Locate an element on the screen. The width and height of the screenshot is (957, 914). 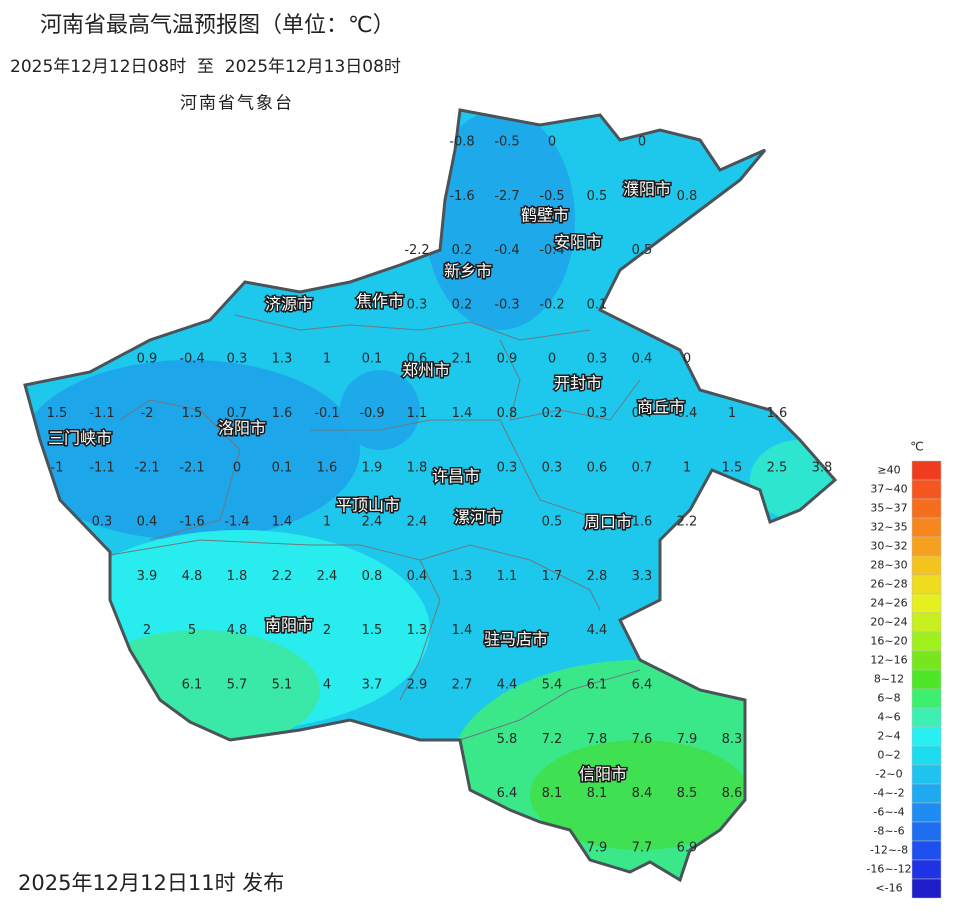
grid-value: 4.4 is located at coordinates (507, 685).